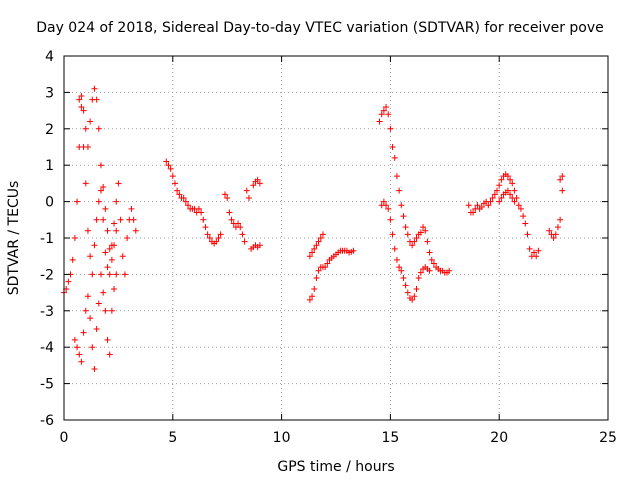  What do you see at coordinates (47, 239) in the screenshot?
I see `y-tick-labels: -6 -5 -4 -3 -2 -1 0 1 2 3 4` at bounding box center [47, 239].